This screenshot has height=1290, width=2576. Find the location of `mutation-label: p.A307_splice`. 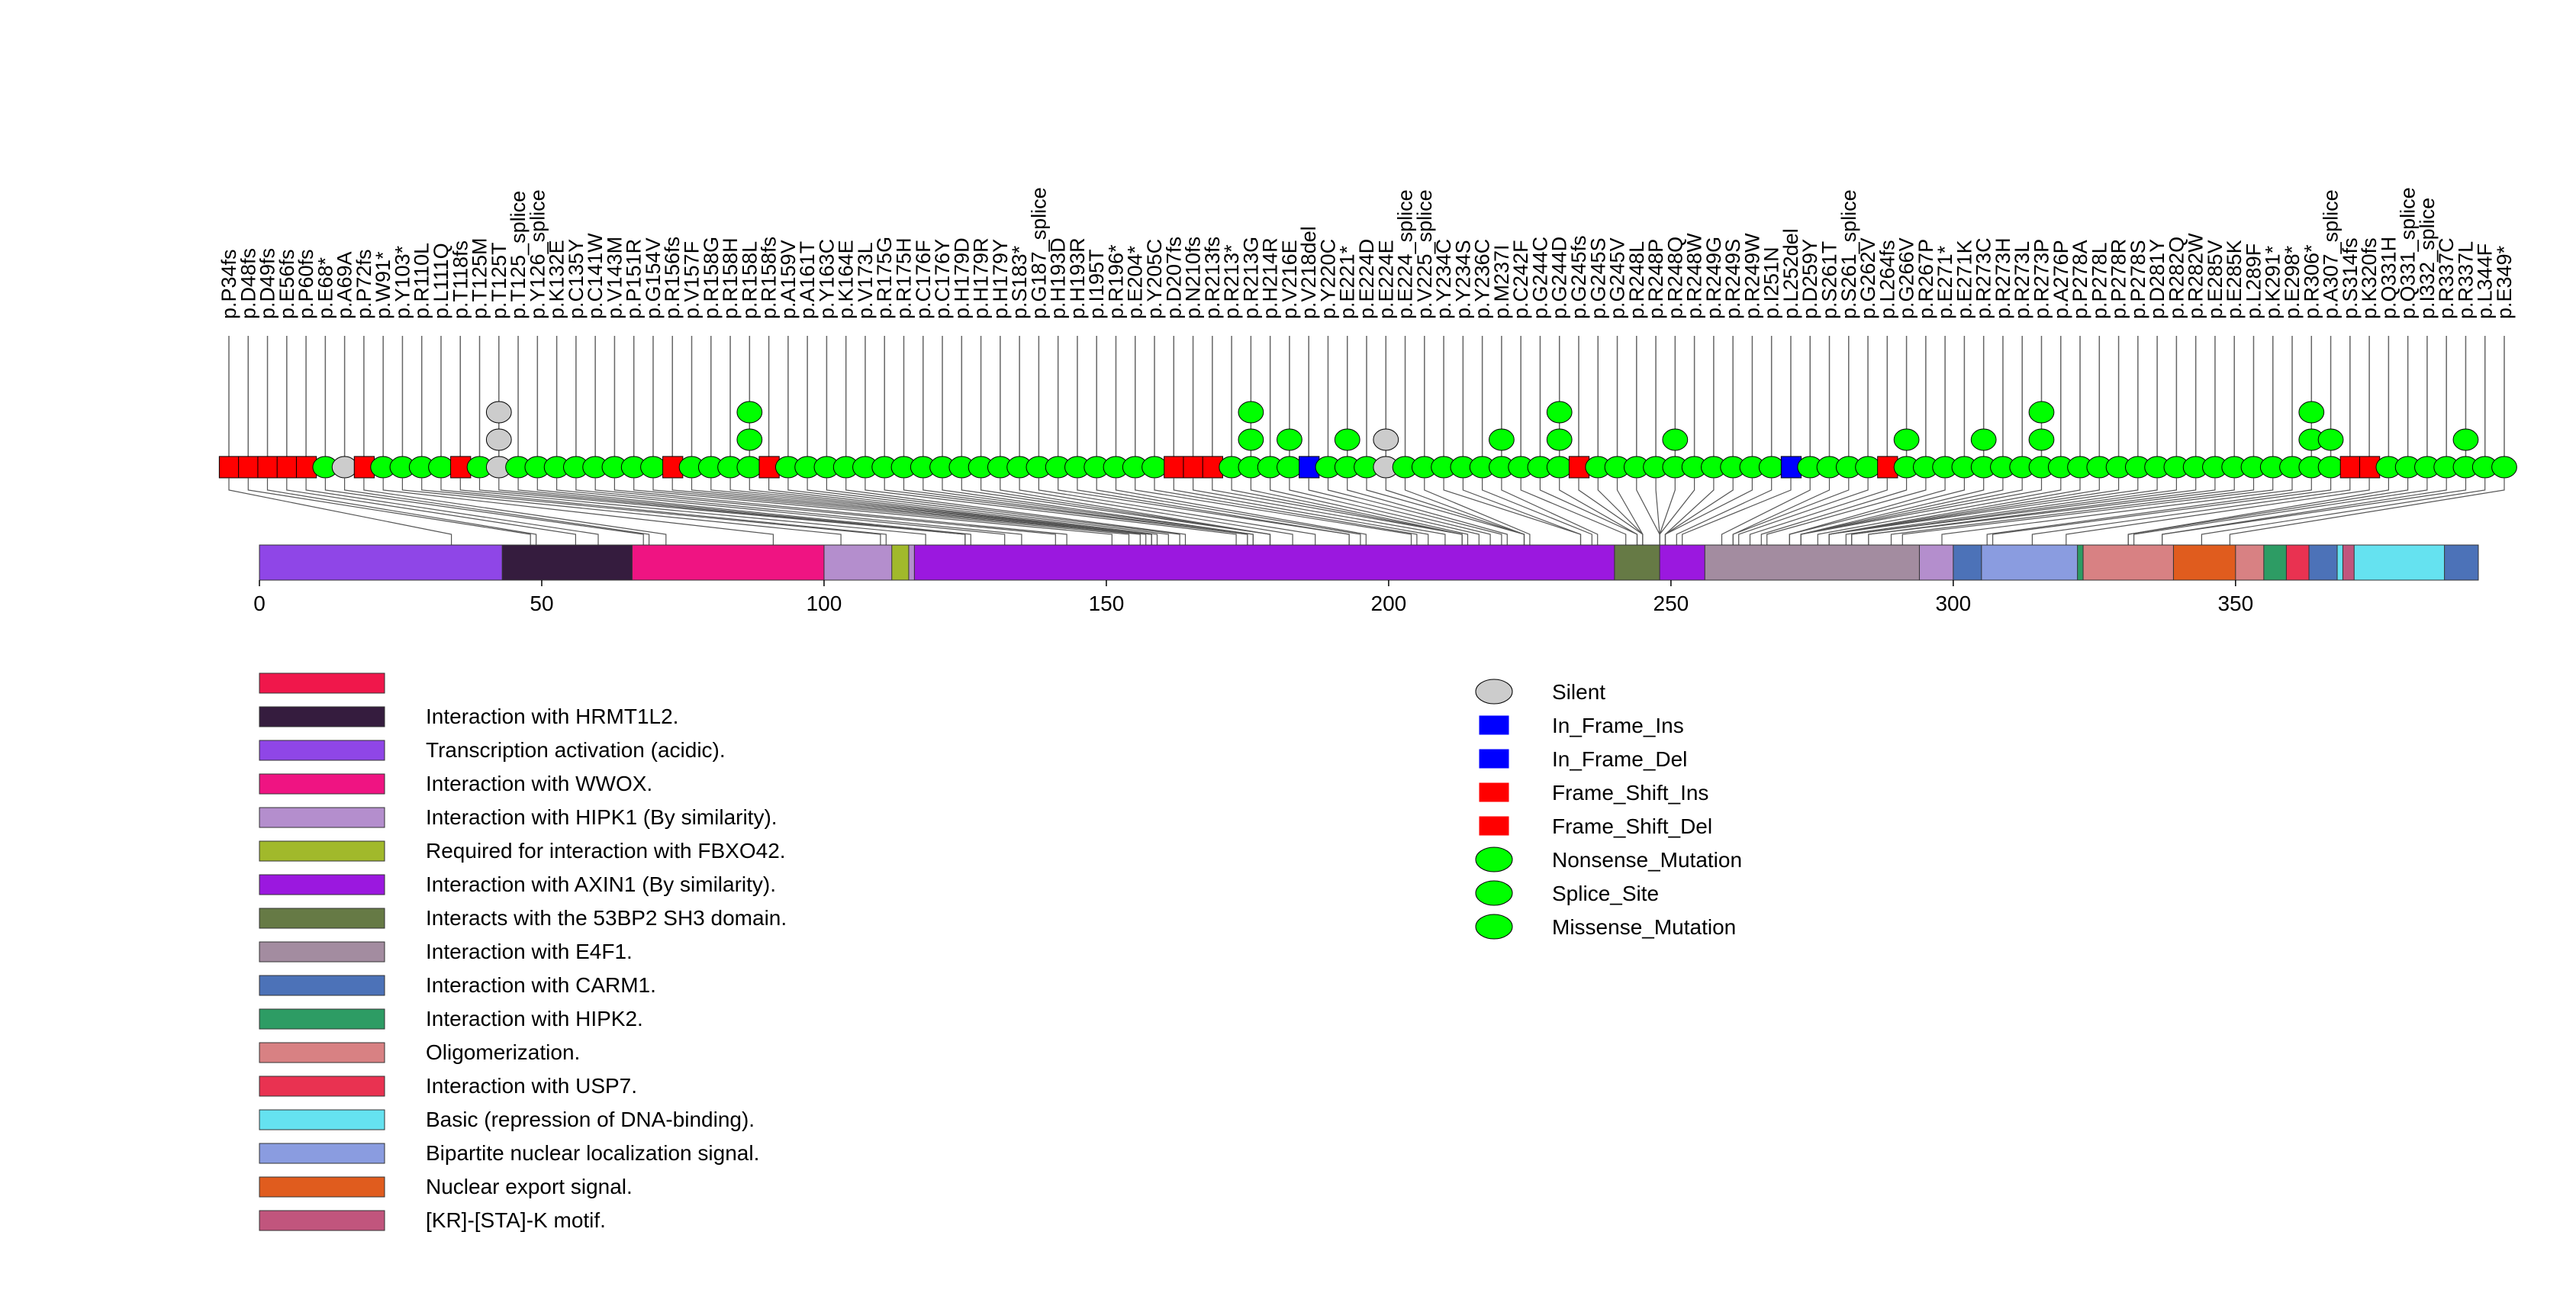

mutation-label: p.A307_splice is located at coordinates (2331, 254).